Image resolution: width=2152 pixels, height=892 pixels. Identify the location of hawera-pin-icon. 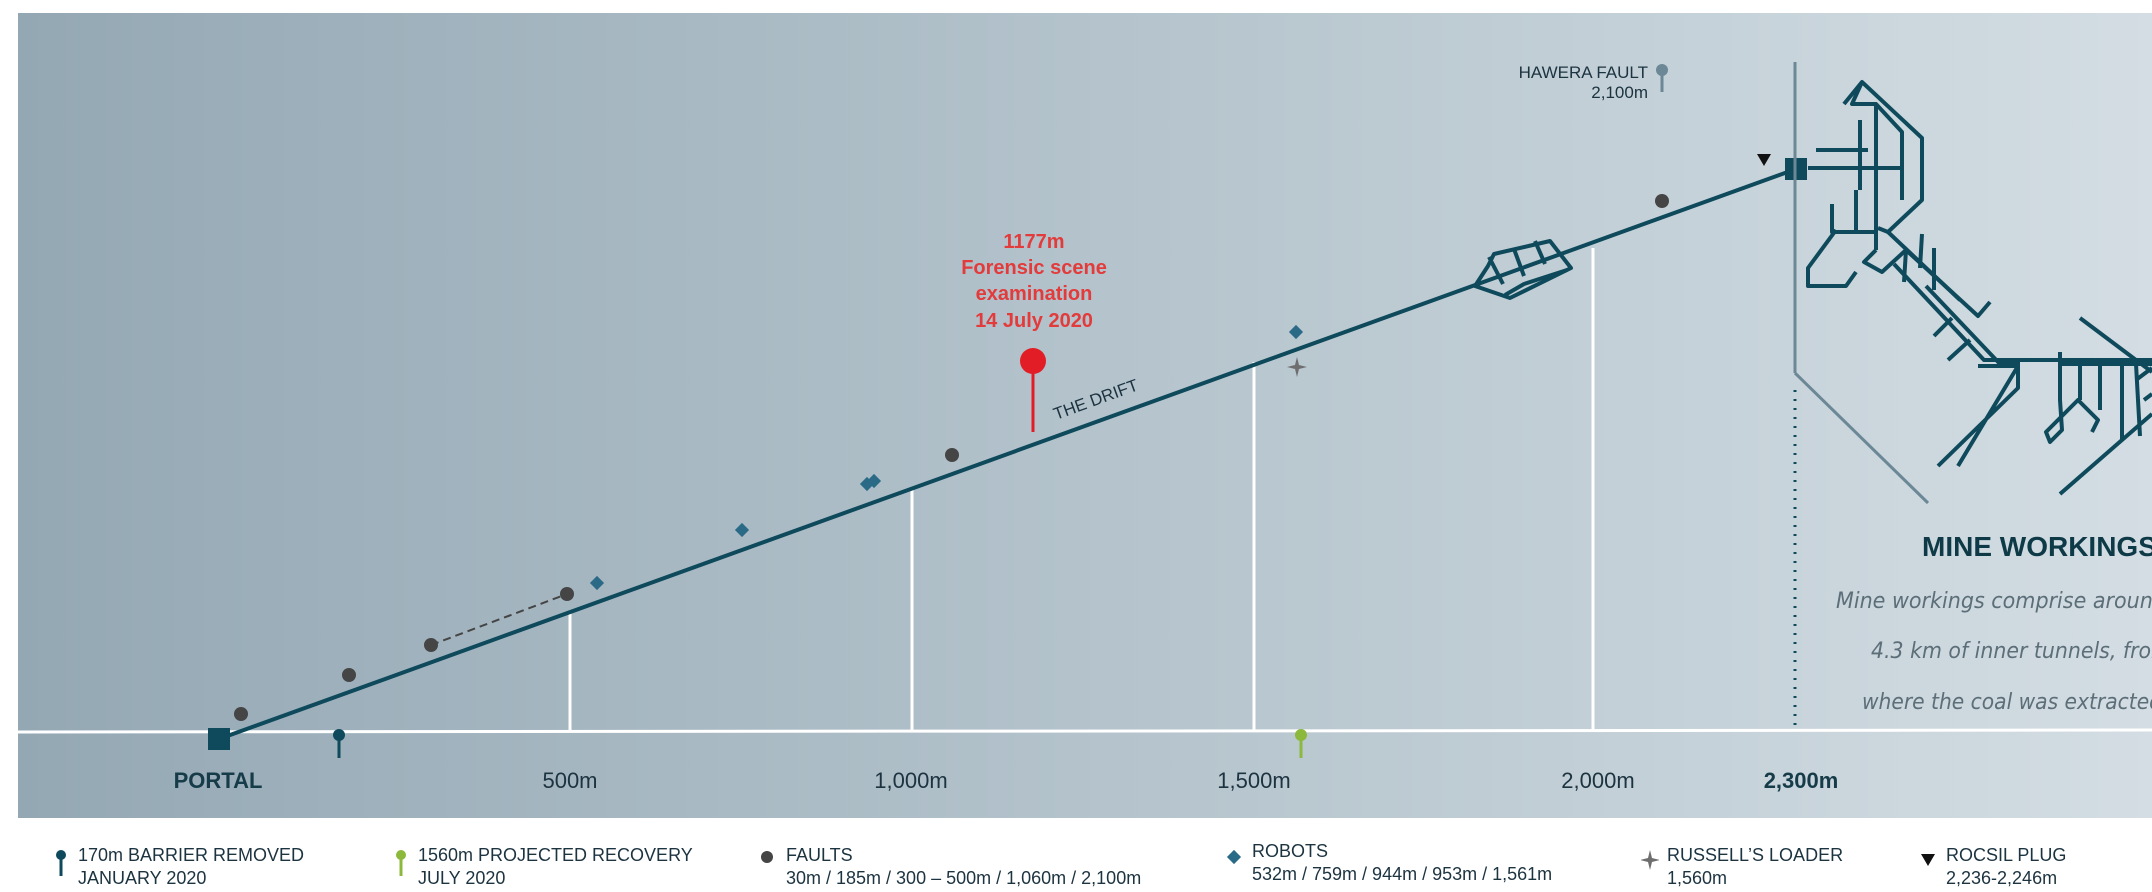
(1662, 70).